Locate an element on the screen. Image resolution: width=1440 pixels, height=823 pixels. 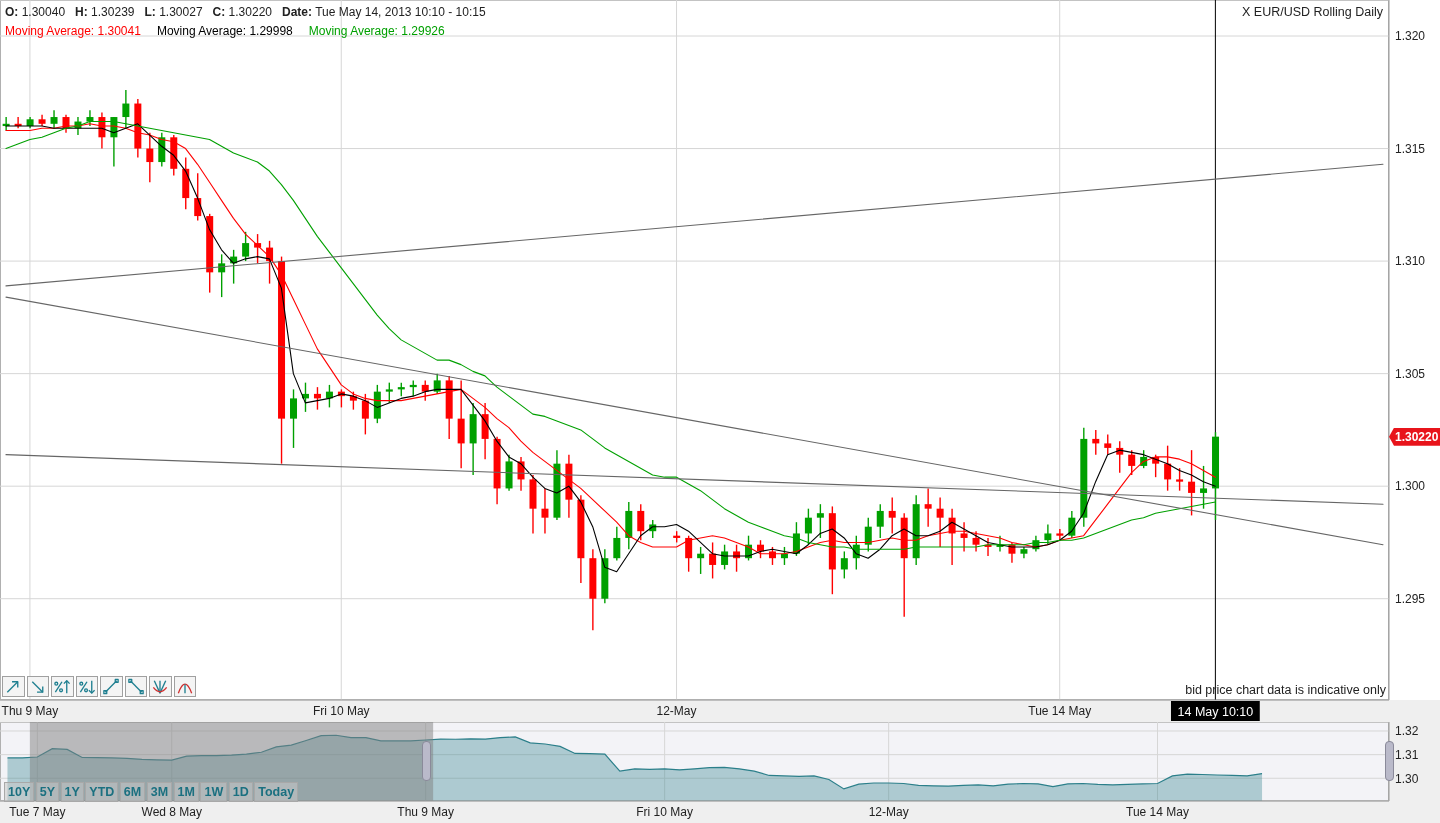
range-button: 6M is located at coordinates (132, 792).